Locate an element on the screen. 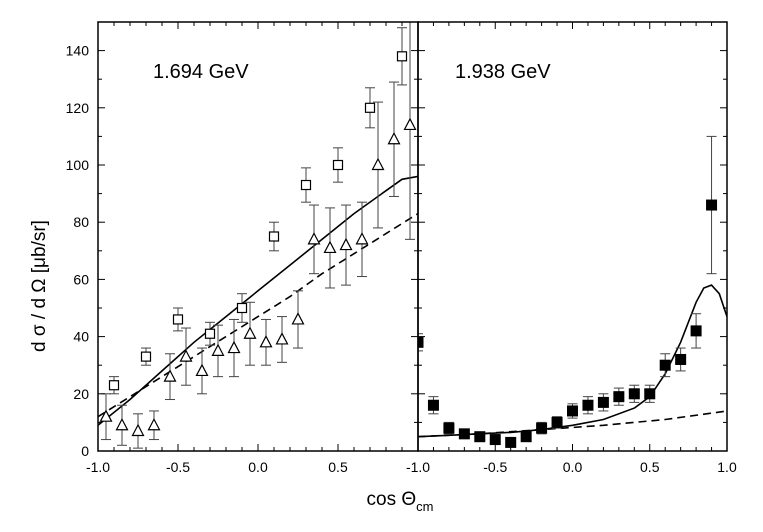 This screenshot has height=532, width=763. y-tick-label: 80 is located at coordinates (81, 222).